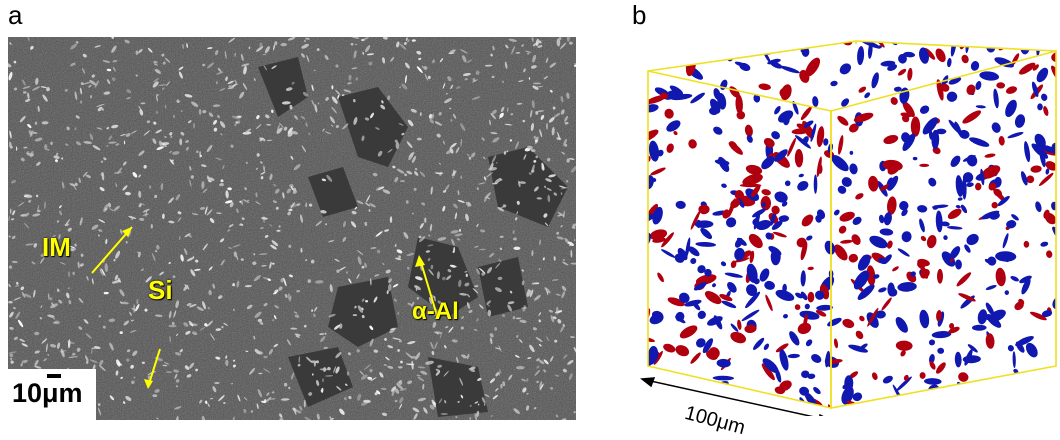 The width and height of the screenshot is (1060, 440). I want to click on alpha-al-label: α-Al, so click(435, 311).